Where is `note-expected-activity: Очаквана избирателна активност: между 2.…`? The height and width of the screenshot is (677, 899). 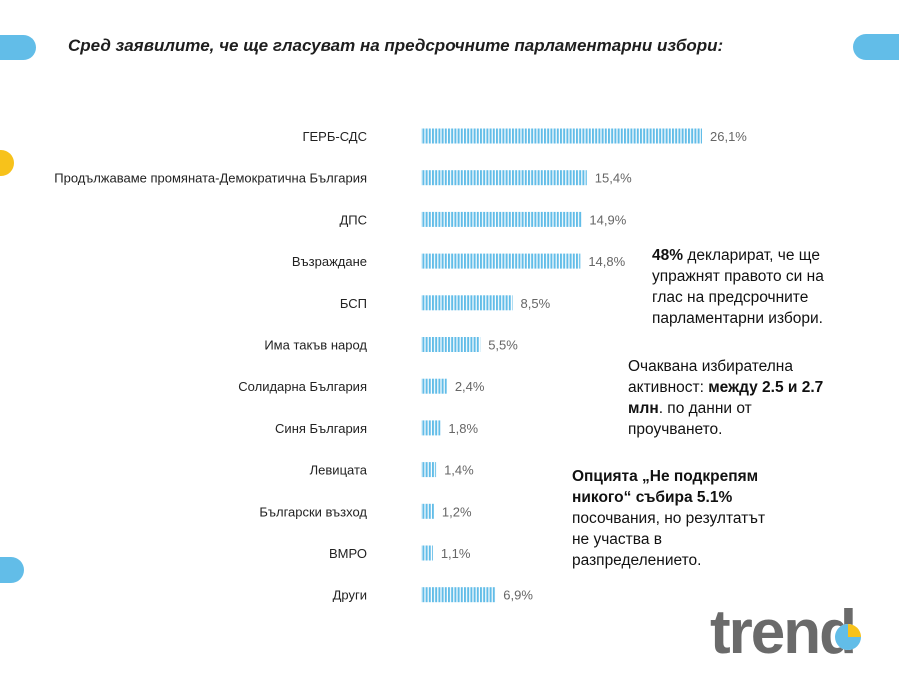
note-expected-activity: Очаквана избирателна активност: между 2.… is located at coordinates (735, 398).